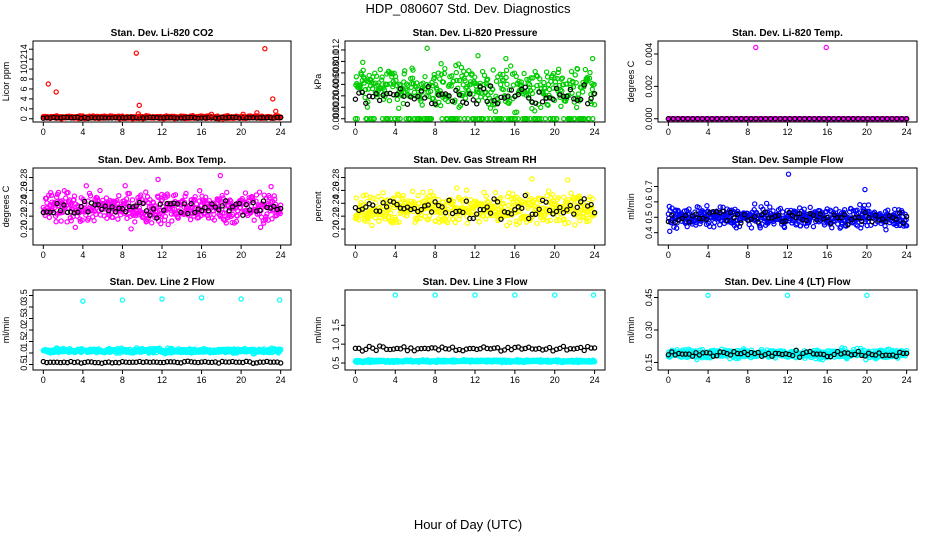  Describe the element at coordinates (162, 33) in the screenshot. I see `chart-title: Stan. Dev. Li-820 CO2` at that location.